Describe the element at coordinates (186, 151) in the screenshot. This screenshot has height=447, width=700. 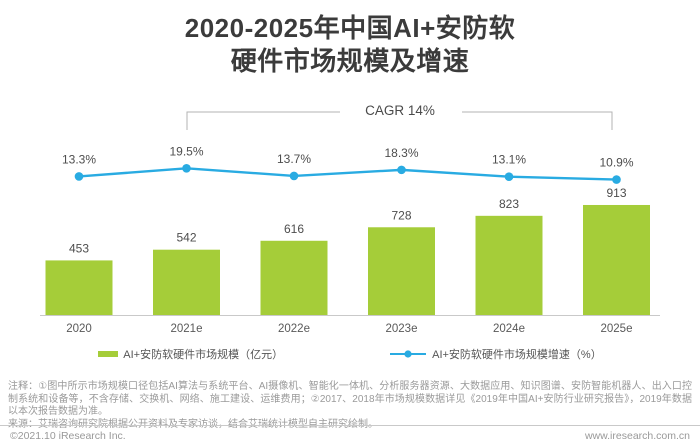
I see `growth-value-2021e: 19.5%` at that location.